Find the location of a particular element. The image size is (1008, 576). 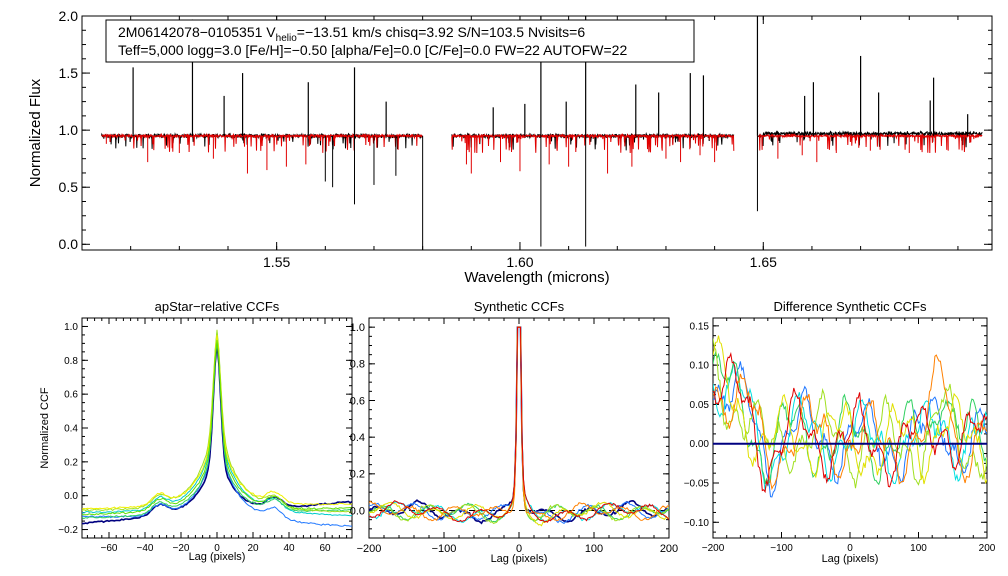

apstar_ccf-ytick-label: 0.4 is located at coordinates (71, 429).